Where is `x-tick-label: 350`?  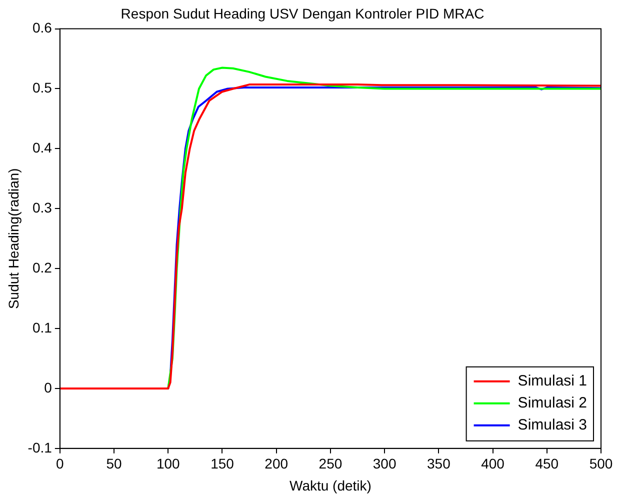 x-tick-label: 350 is located at coordinates (439, 464).